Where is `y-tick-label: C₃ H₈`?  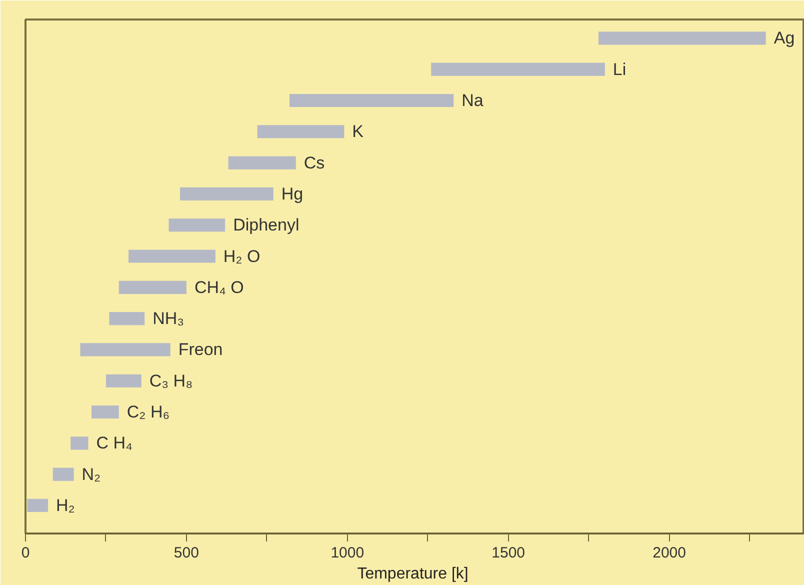 y-tick-label: C₃ H₈ is located at coordinates (171, 380).